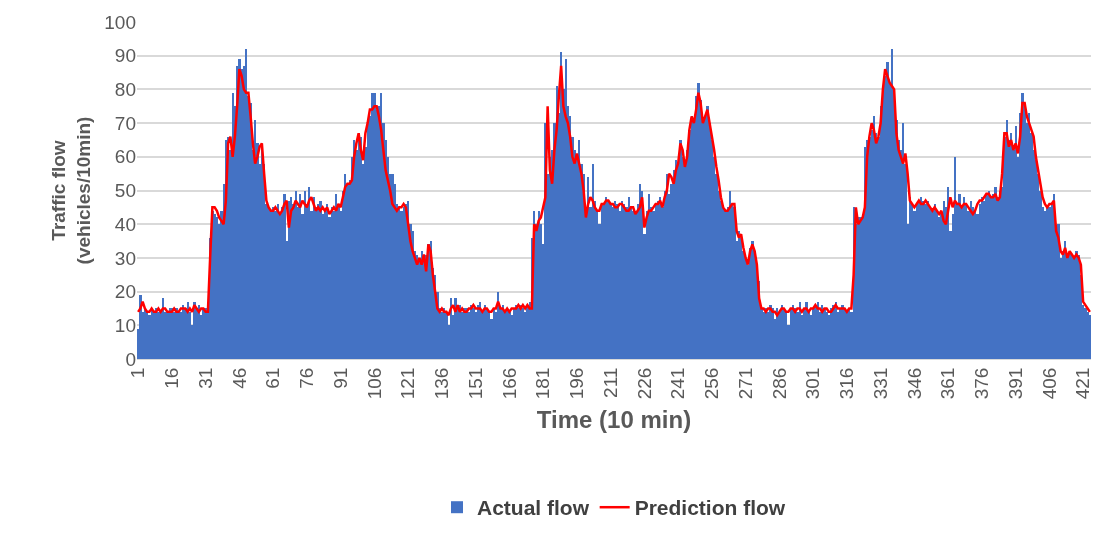  What do you see at coordinates (914, 383) in the screenshot?
I see `x-tick-label: 346` at bounding box center [914, 383].